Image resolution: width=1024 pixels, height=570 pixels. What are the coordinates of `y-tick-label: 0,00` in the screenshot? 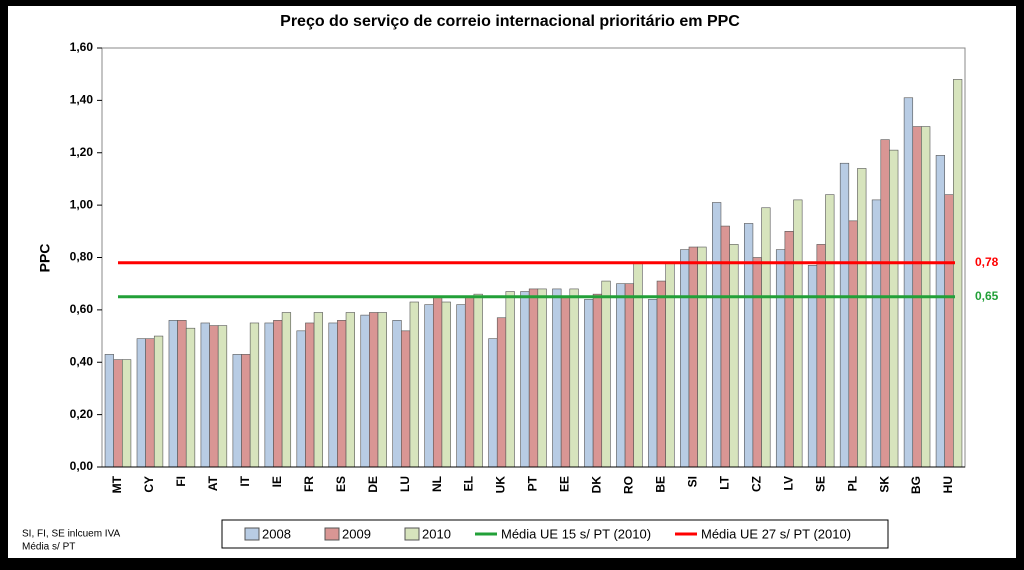 It's located at (82, 466).